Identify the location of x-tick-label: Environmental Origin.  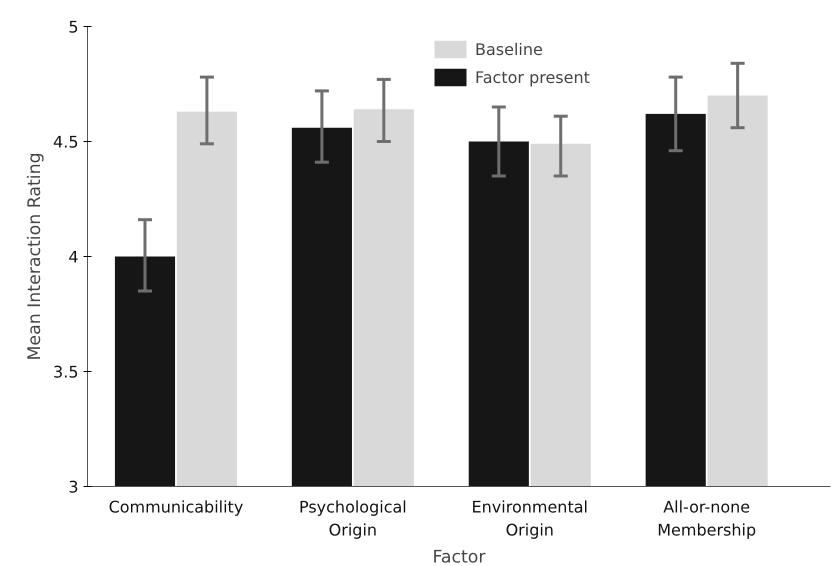
(530, 519).